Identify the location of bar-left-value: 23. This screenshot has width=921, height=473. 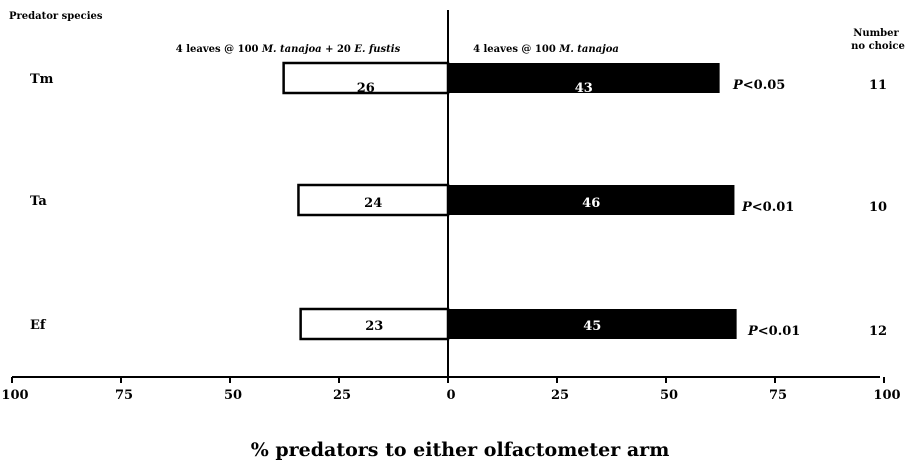
(374, 326).